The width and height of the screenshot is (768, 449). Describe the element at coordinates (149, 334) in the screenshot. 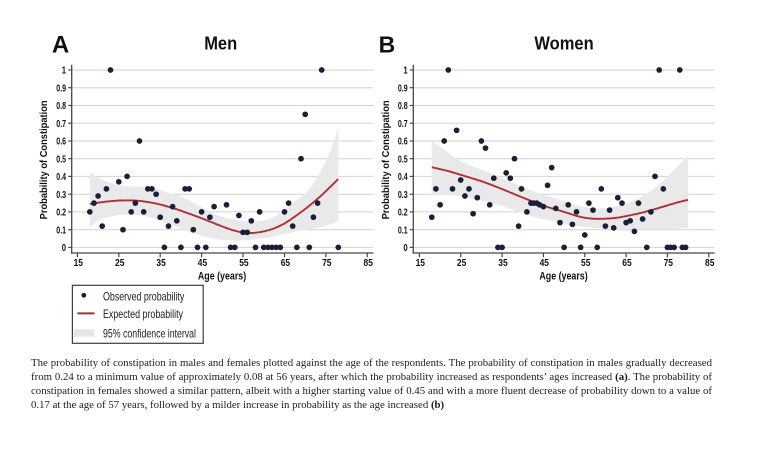

I see `svg-text: 95% confidence interval` at that location.